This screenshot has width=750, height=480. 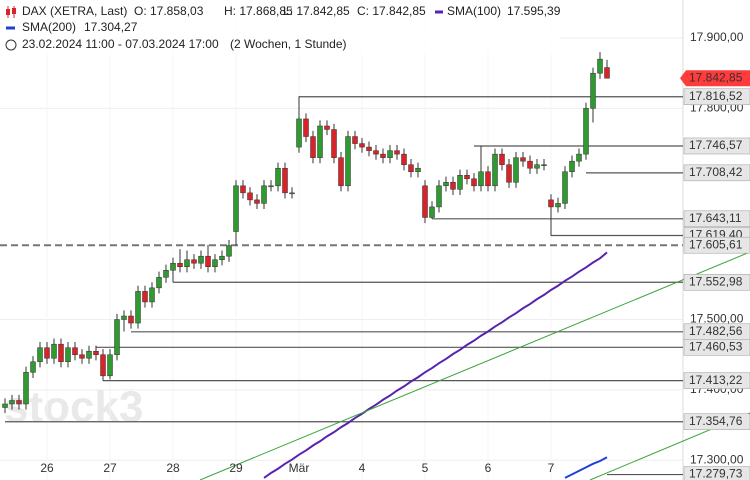 What do you see at coordinates (111, 27) in the screenshot?
I see `legend-value: 17.304,27` at bounding box center [111, 27].